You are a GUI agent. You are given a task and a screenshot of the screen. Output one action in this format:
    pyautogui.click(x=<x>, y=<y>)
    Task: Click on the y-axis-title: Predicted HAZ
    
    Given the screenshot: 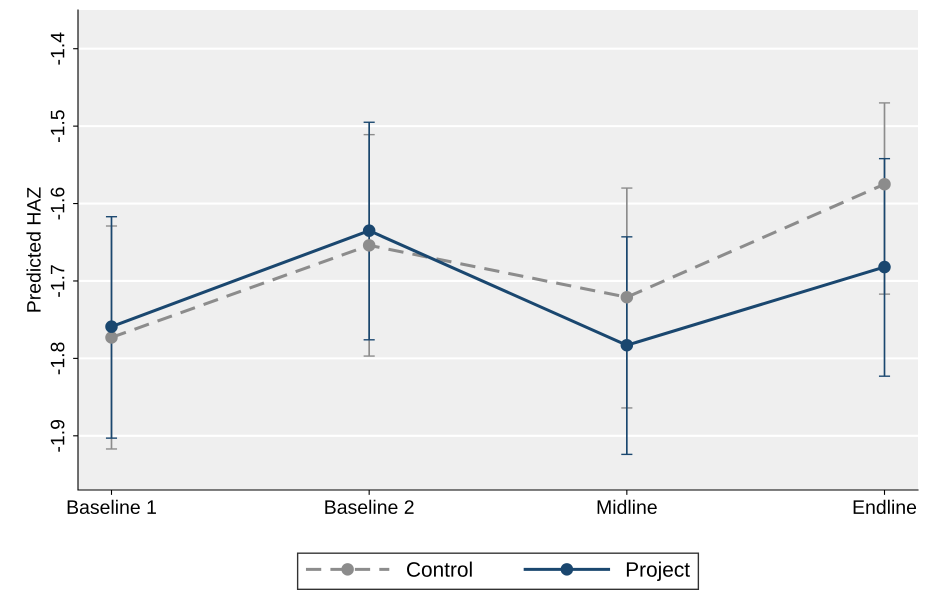 What is the action you would take?
    pyautogui.click(x=33, y=249)
    